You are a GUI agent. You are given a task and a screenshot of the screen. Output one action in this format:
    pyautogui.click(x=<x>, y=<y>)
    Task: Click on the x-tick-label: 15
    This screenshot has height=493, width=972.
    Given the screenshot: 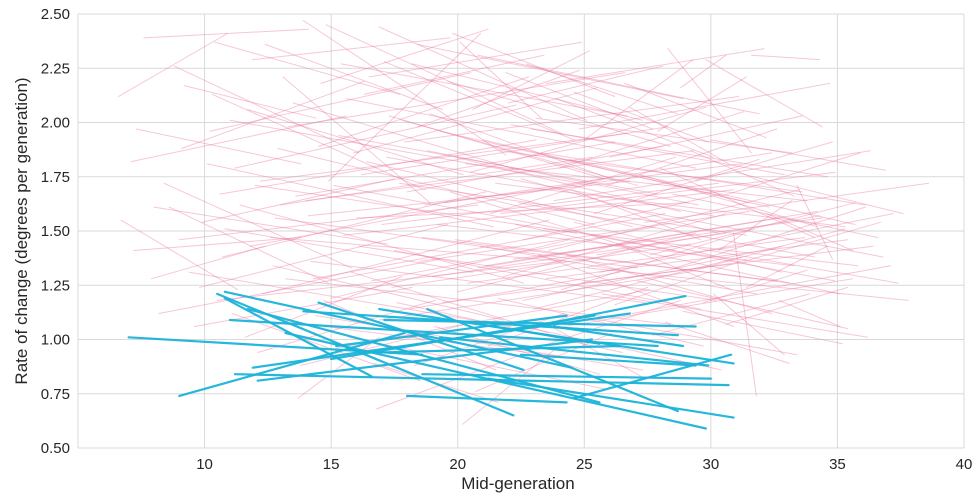 What is the action you would take?
    pyautogui.click(x=331, y=464)
    